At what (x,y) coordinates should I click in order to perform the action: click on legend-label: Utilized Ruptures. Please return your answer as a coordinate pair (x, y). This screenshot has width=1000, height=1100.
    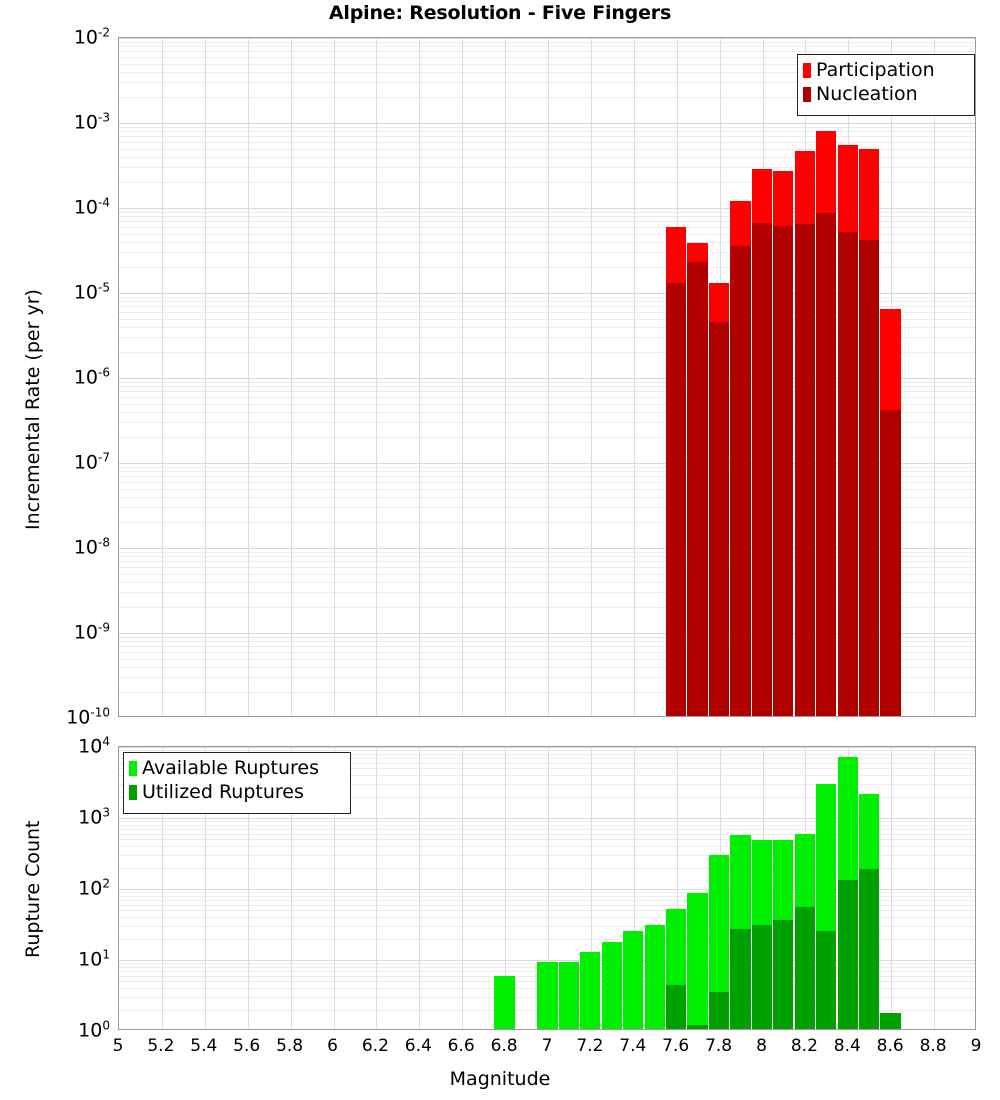
    Looking at the image, I should click on (223, 791).